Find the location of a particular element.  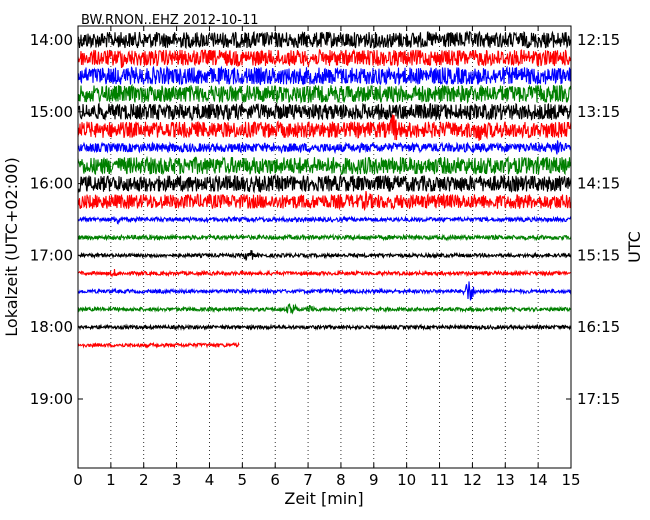

y-tick-label-right-4: 16:15 is located at coordinates (598, 327).